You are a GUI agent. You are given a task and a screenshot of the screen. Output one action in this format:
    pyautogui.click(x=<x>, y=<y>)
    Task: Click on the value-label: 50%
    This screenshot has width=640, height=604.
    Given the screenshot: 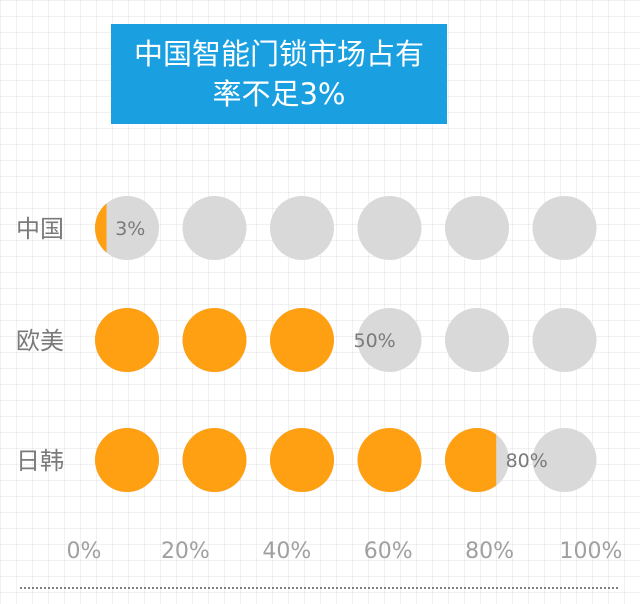 What is the action you would take?
    pyautogui.click(x=375, y=341)
    